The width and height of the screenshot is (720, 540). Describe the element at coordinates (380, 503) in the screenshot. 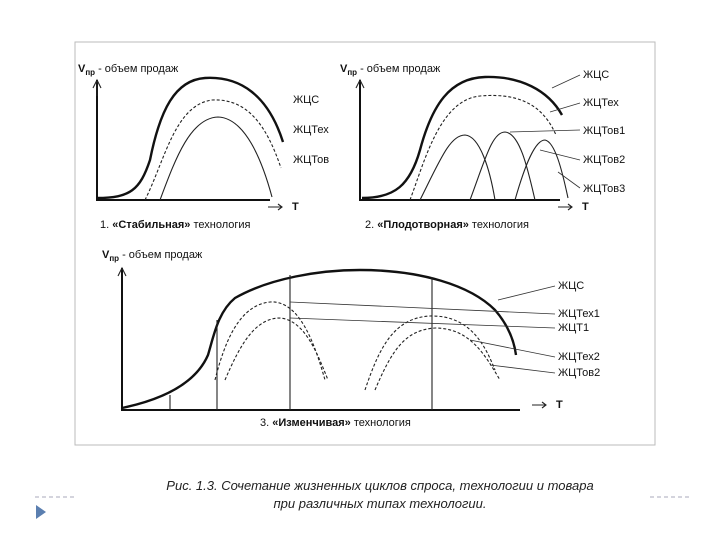

I see `figure-caption: при различных типах технологии.` at that location.